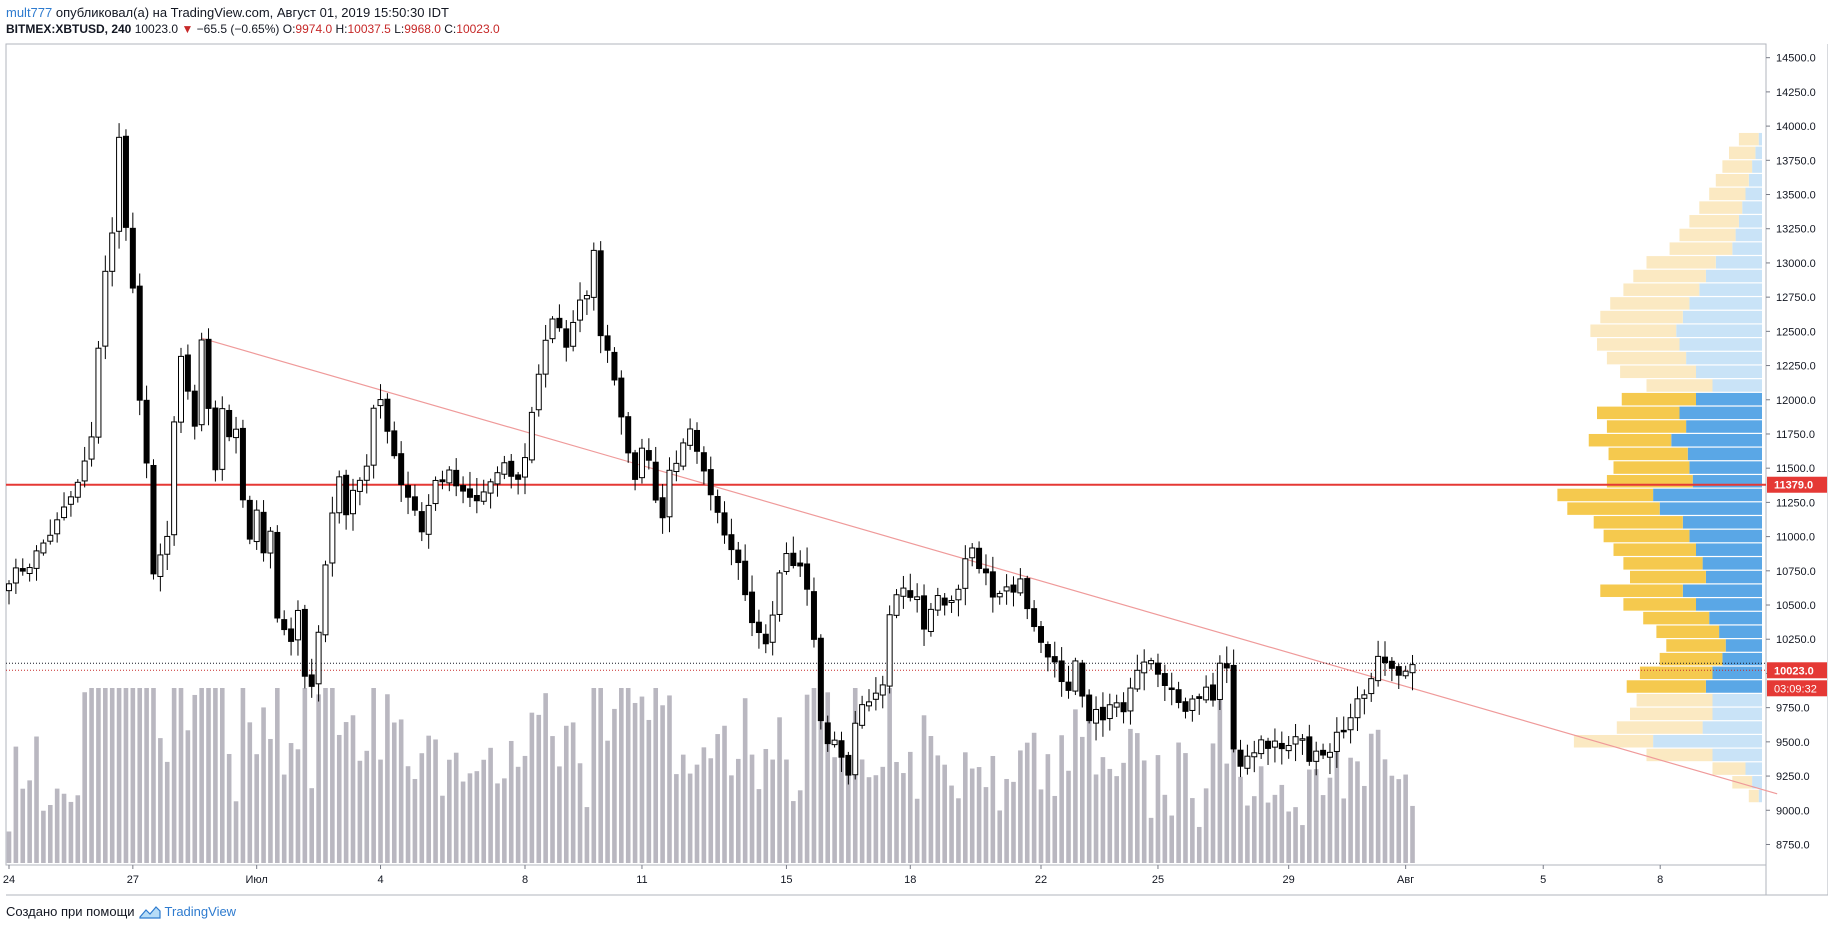  What do you see at coordinates (1794, 671) in the screenshot?
I see `last-price-badge-label: 10023.0` at bounding box center [1794, 671].